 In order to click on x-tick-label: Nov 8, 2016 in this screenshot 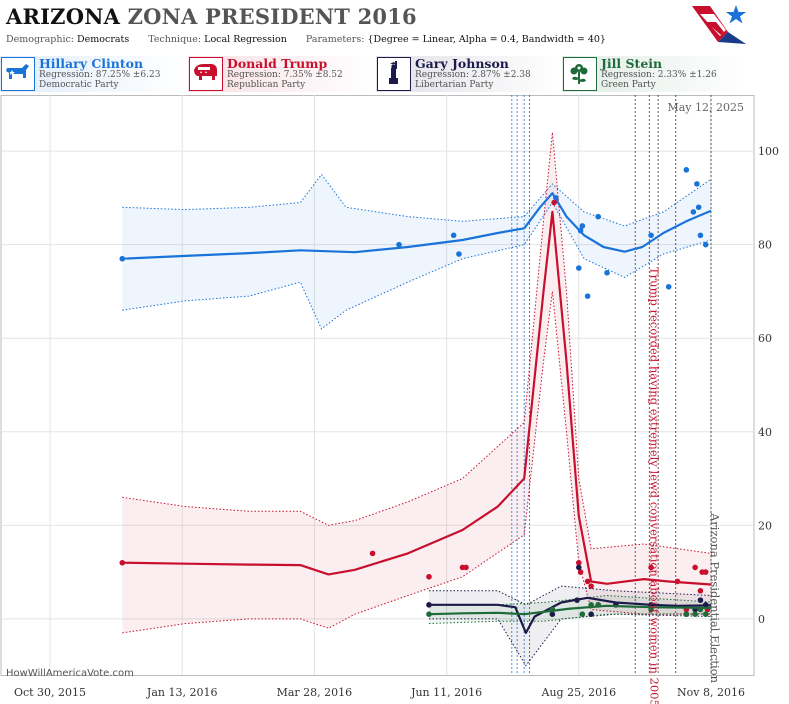, I will do `click(711, 692)`.